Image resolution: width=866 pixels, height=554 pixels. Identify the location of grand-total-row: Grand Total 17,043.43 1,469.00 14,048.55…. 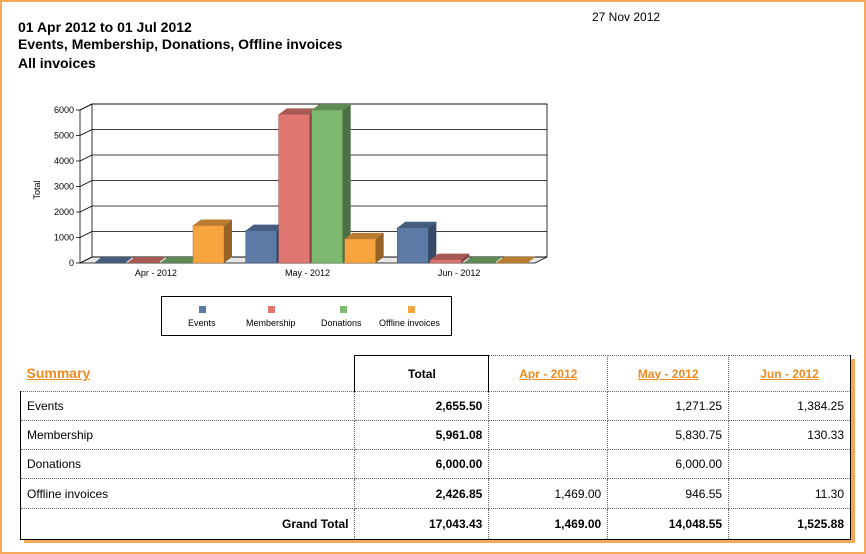
(435, 524).